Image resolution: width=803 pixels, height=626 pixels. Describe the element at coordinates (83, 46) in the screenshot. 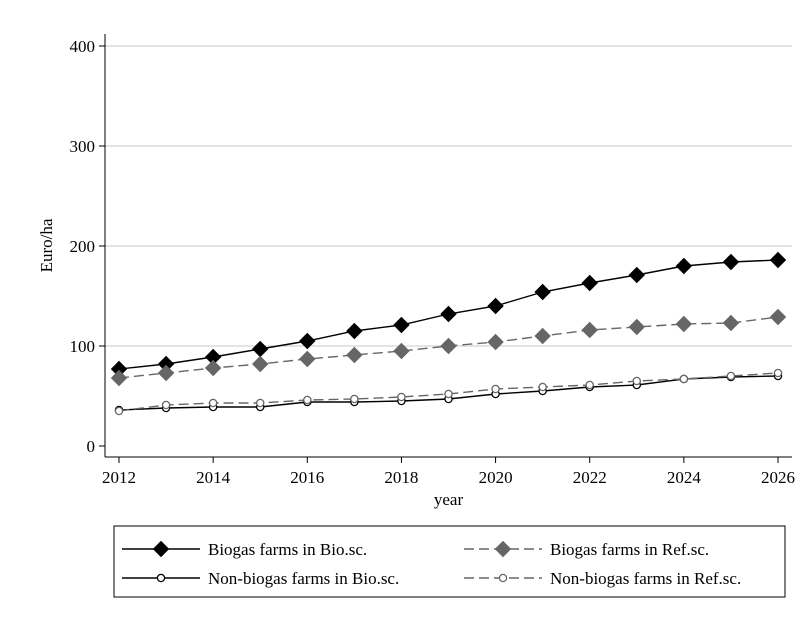

I see `y-tick-label: 400` at that location.